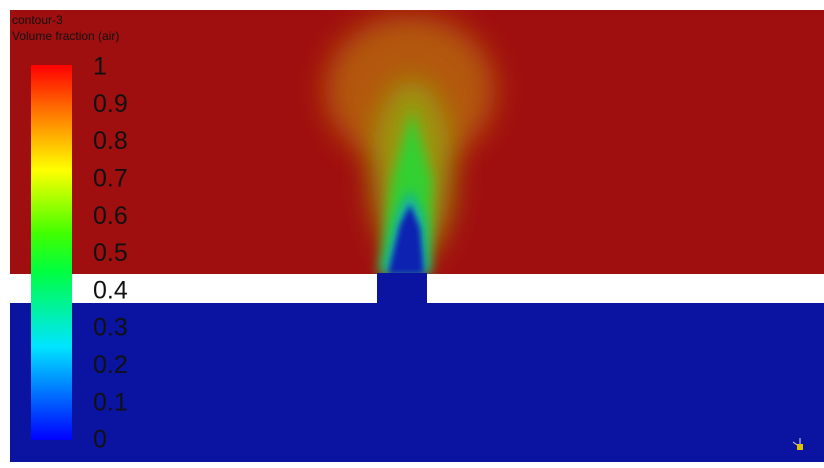 Image resolution: width=824 pixels, height=468 pixels. I want to click on colorbar-tick-label: 0, so click(100, 440).